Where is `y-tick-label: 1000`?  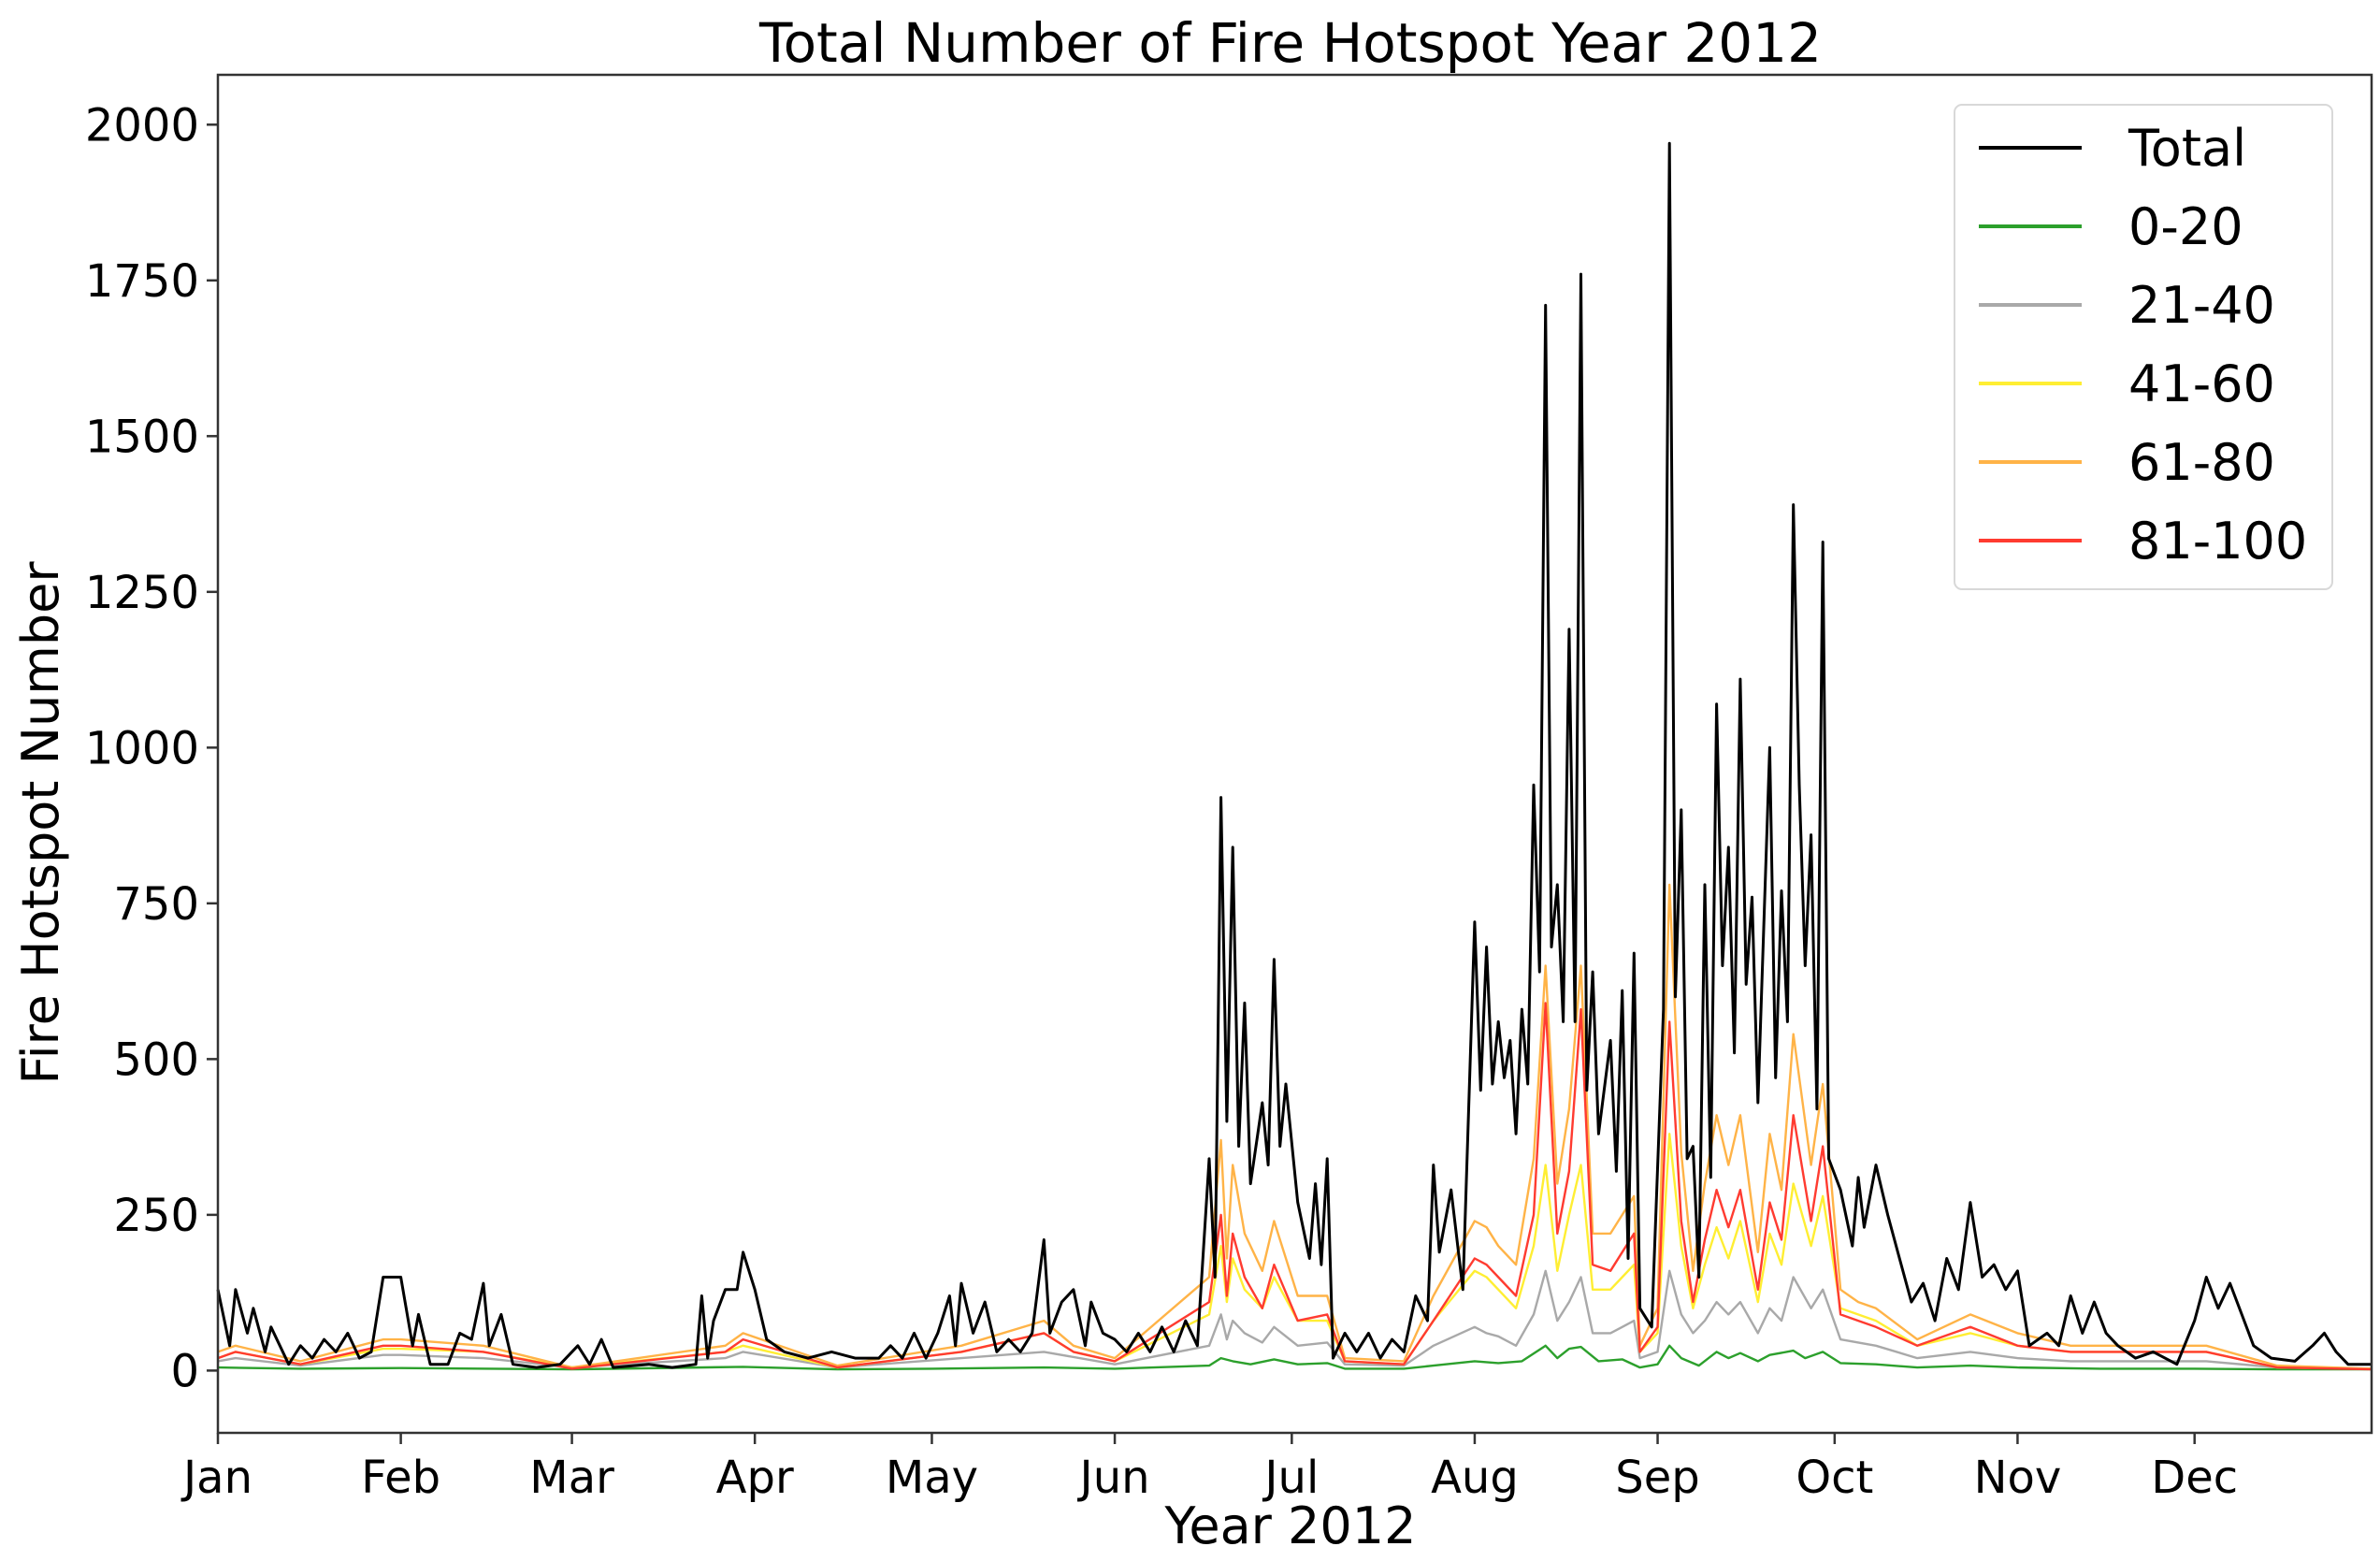 y-tick-label: 1000 is located at coordinates (142, 748).